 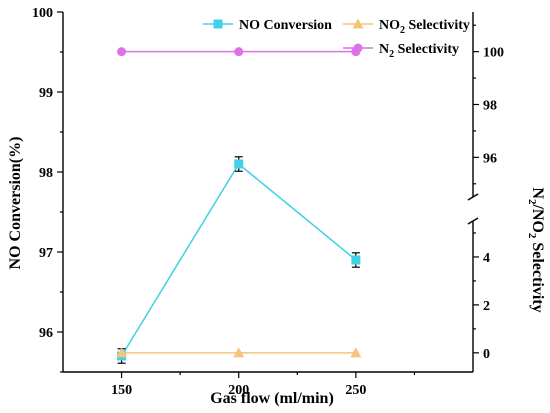 What do you see at coordinates (46, 173) in the screenshot?
I see `y-tick-label: 98` at bounding box center [46, 173].